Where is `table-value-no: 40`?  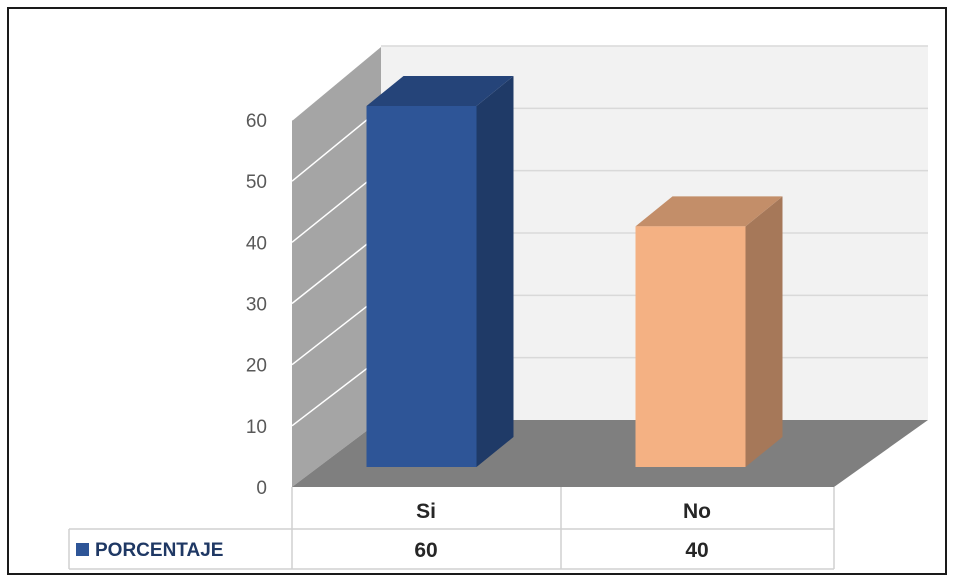
table-value-no: 40 is located at coordinates (696, 550).